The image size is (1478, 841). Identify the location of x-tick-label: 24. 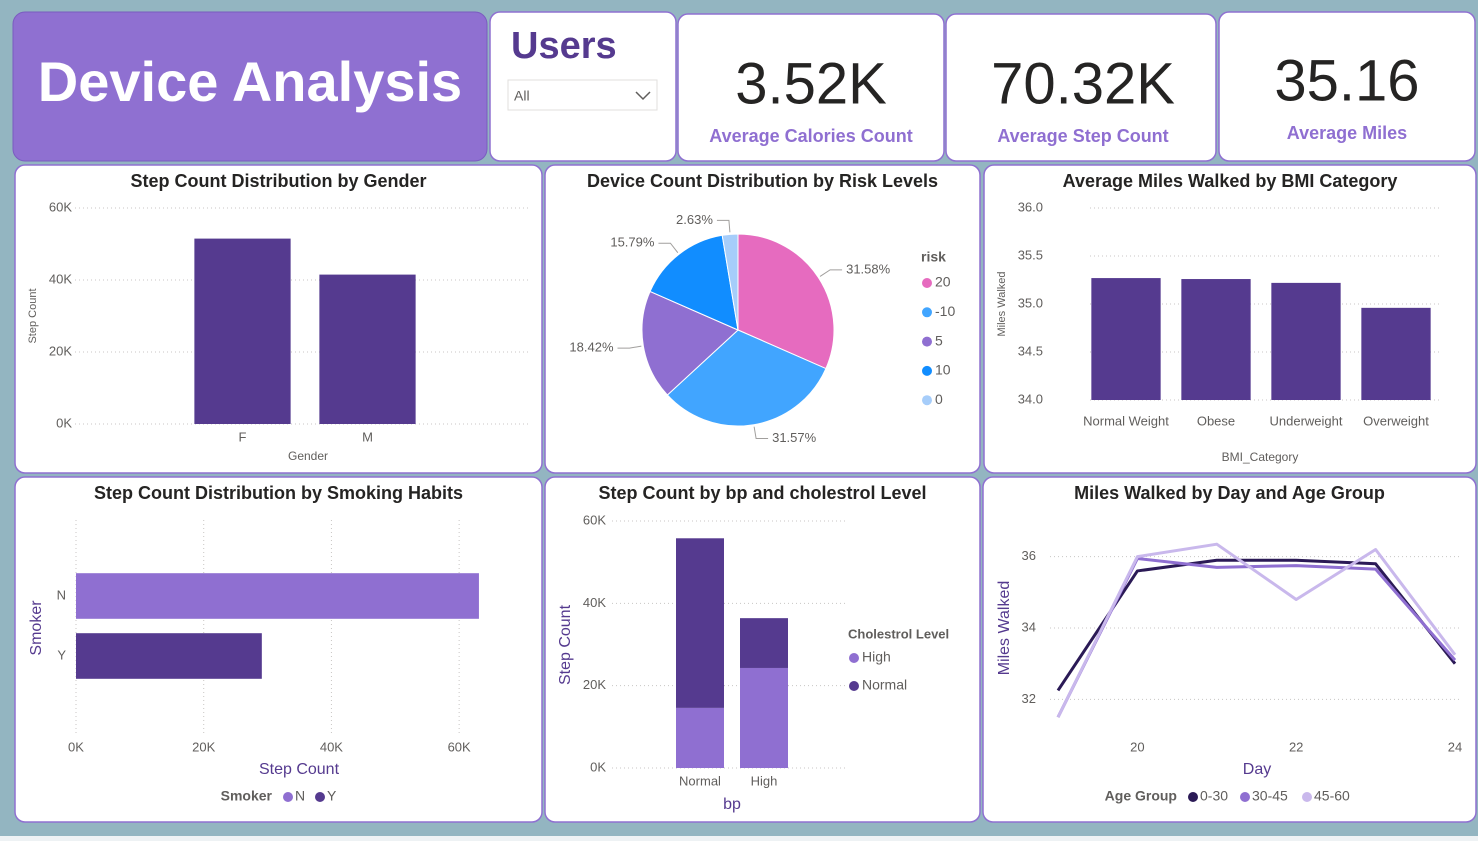
(1455, 746).